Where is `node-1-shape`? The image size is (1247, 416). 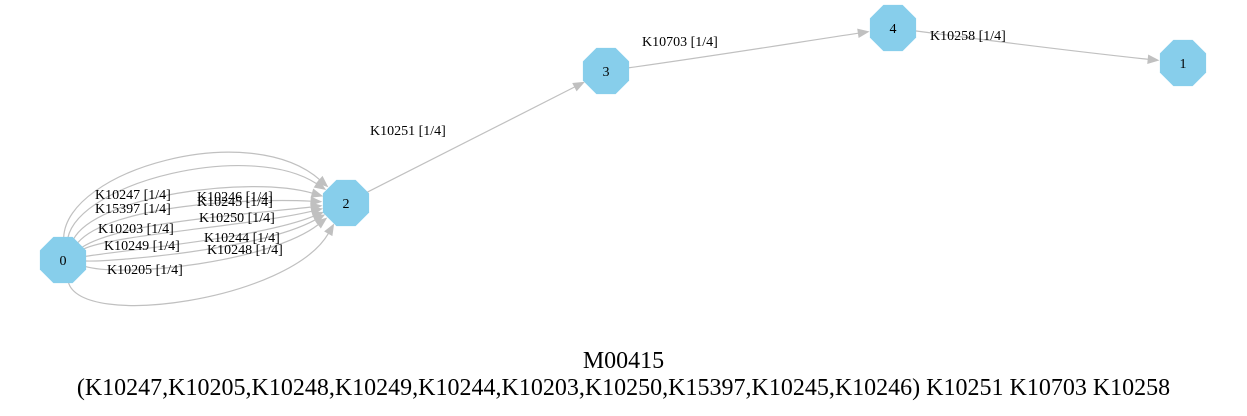
node-1-shape is located at coordinates (1183, 63).